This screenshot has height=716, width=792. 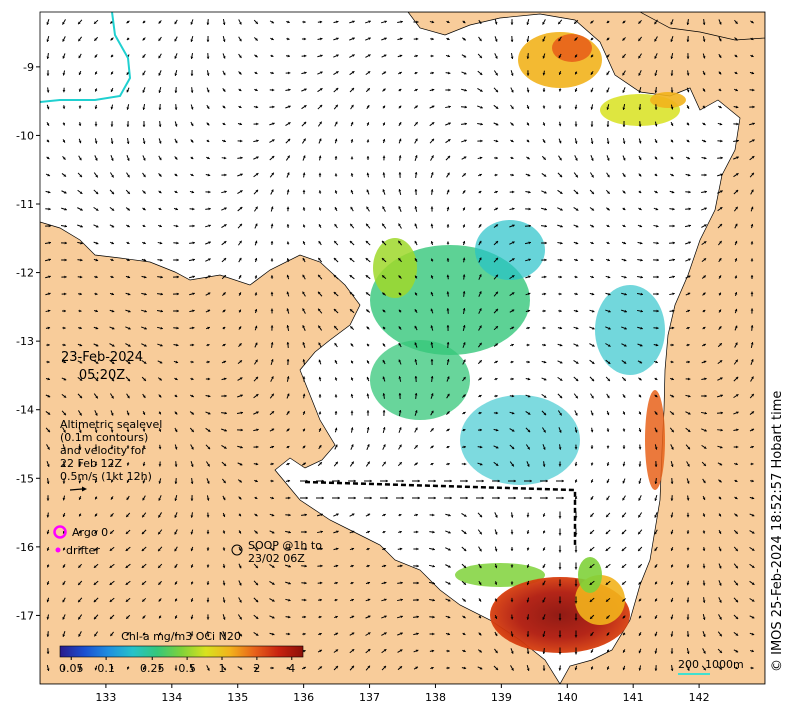 I want to click on soop-label-line-1: SOOP @1h to, so click(x=285, y=545).